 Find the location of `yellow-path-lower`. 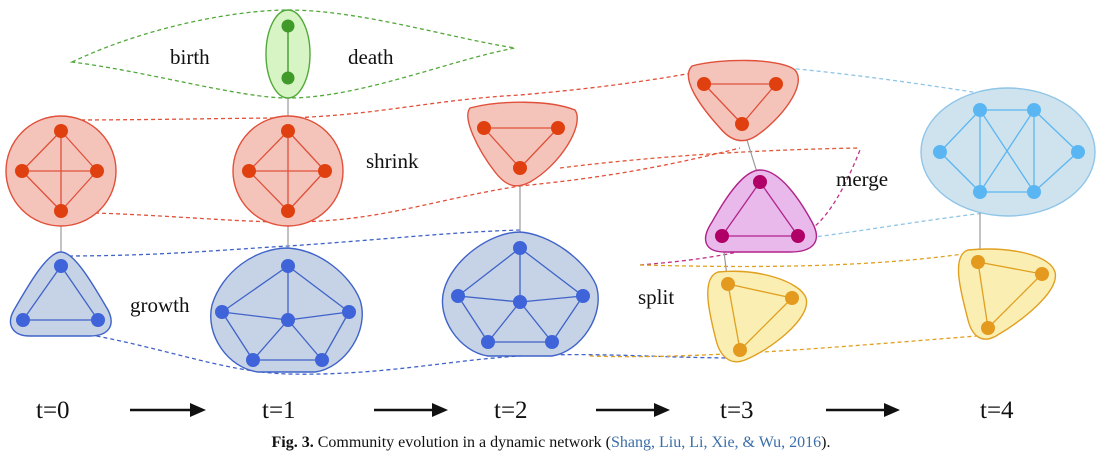

yellow-path-lower is located at coordinates (790, 346).